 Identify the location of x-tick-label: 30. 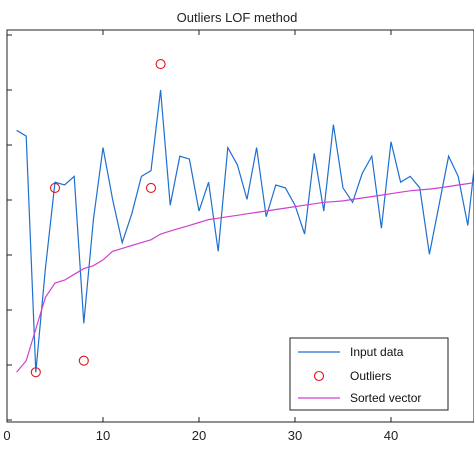
(295, 435).